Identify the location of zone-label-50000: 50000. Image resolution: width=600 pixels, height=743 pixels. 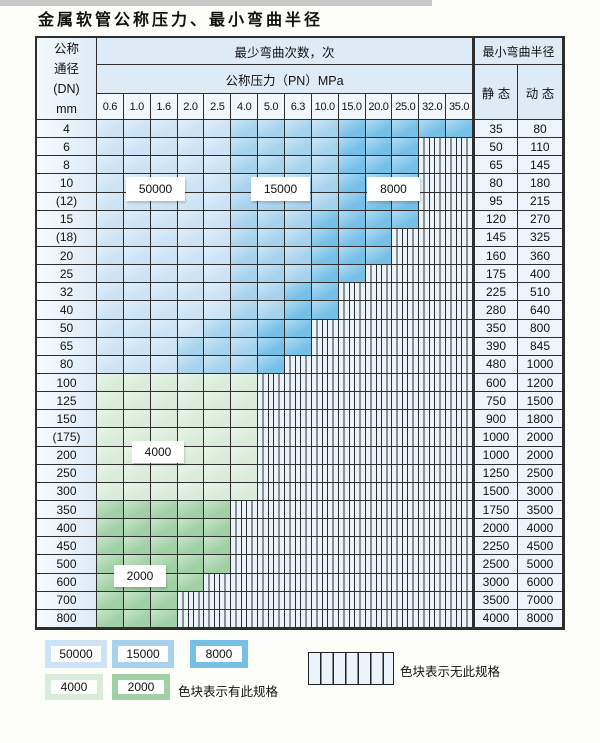
(155, 189).